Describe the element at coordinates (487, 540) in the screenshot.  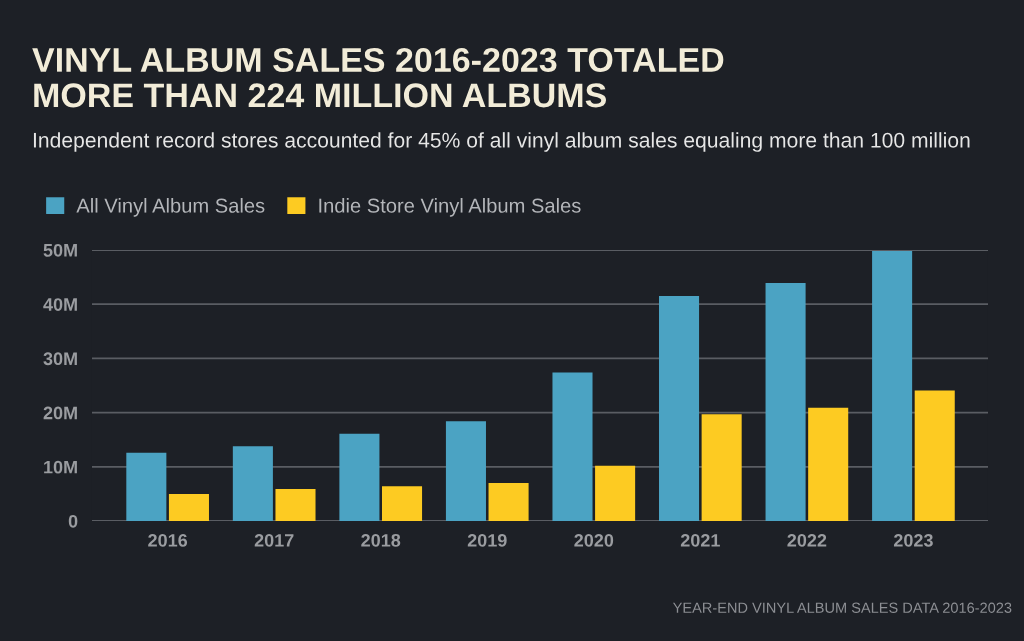
I see `x-tick-label: 2019` at that location.